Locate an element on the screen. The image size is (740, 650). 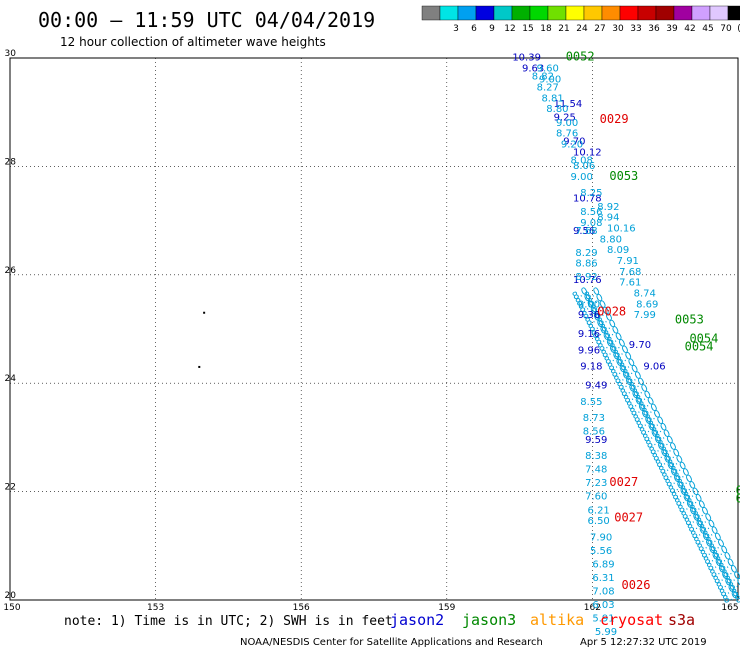
swh-value-label: 7.90 is located at coordinates (601, 537).